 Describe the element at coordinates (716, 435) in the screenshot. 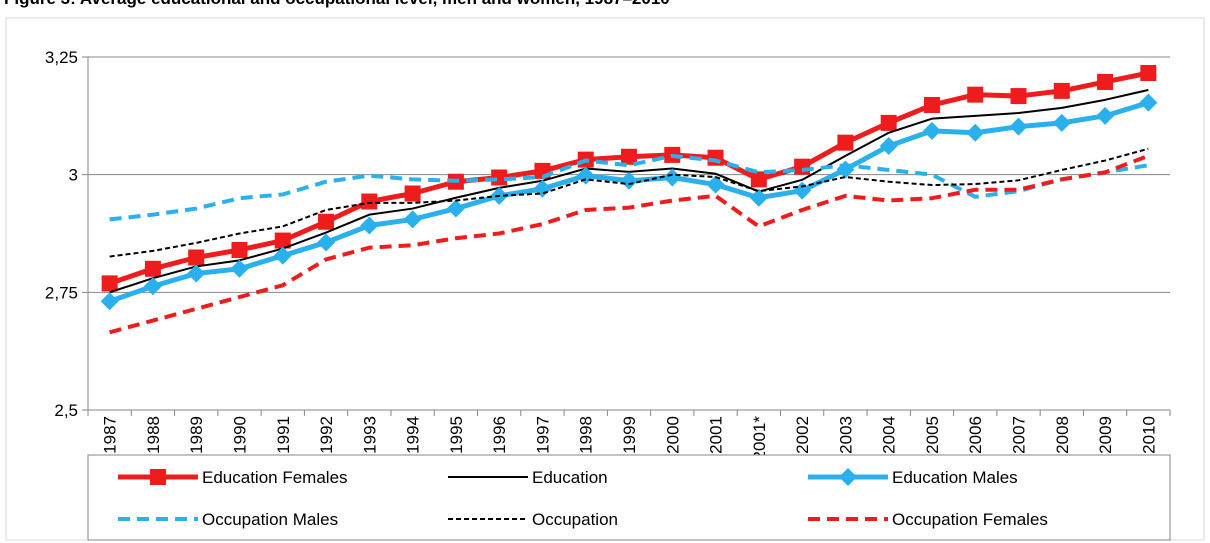

I see `x-tick-label: 2001` at that location.